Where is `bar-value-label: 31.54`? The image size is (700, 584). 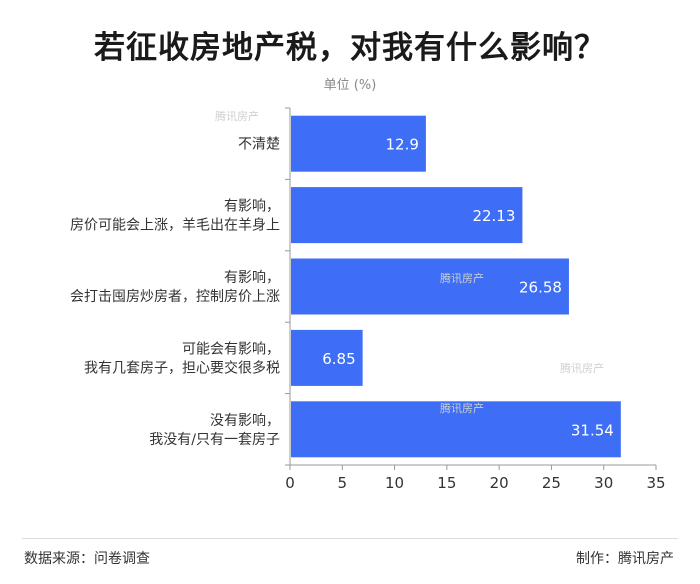 bar-value-label: 31.54 is located at coordinates (592, 430).